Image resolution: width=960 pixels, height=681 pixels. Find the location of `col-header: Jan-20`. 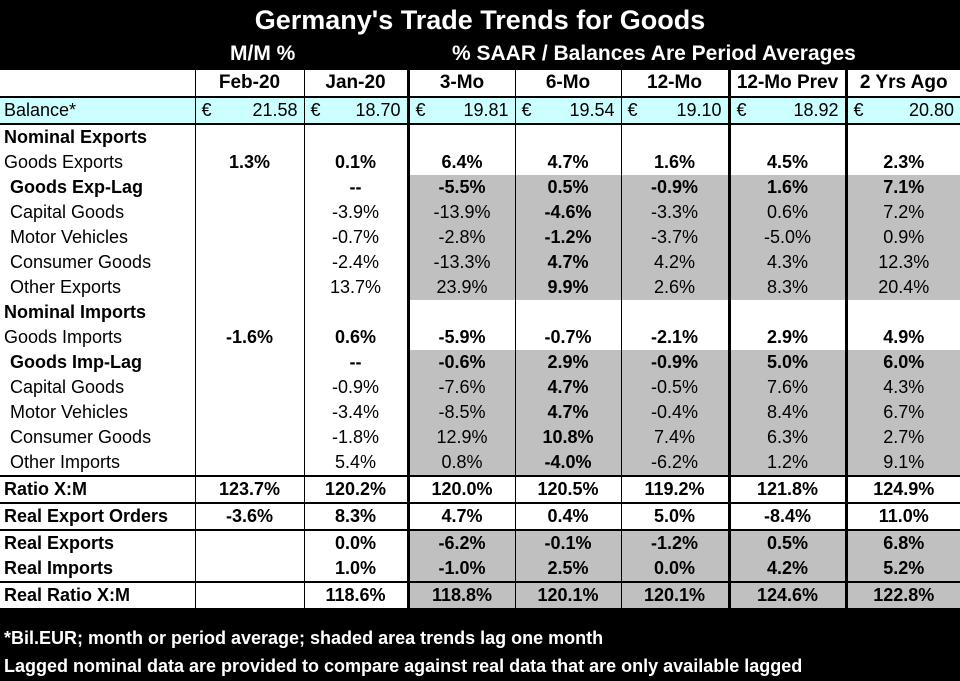

col-header: Jan-20 is located at coordinates (355, 84).